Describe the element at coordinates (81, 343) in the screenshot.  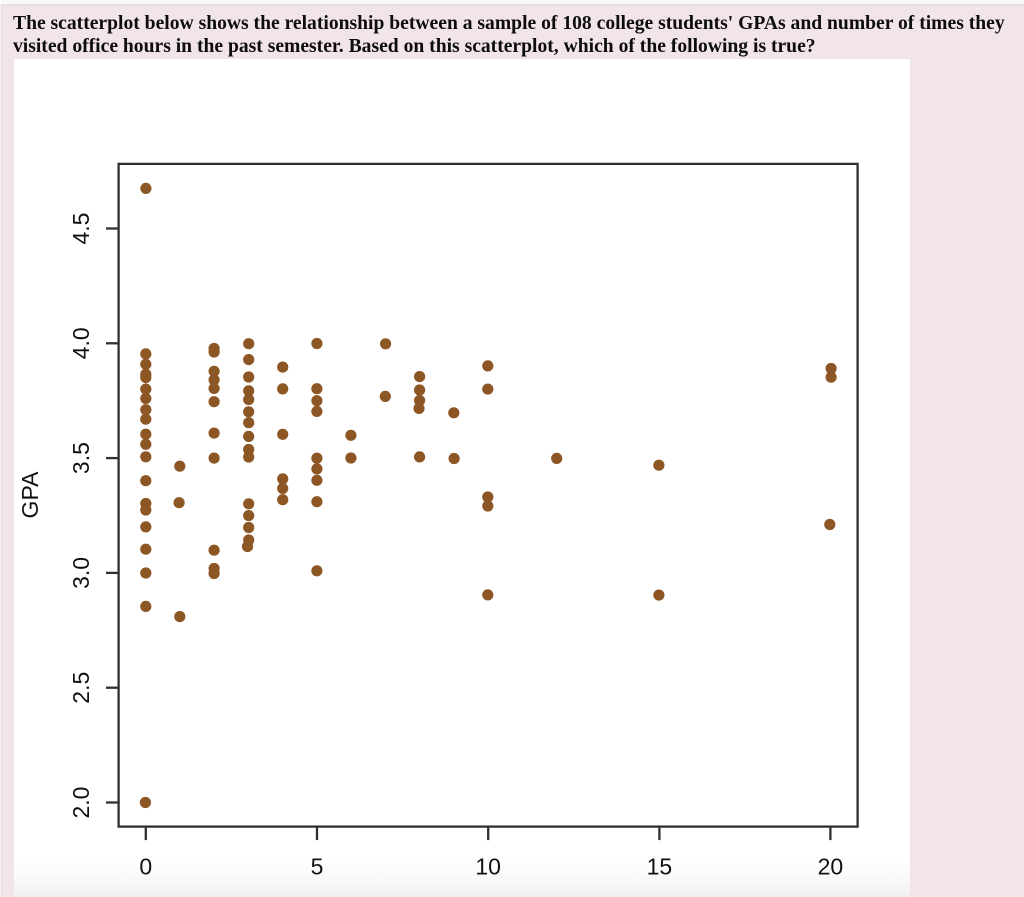
I see `svg-text: 4.0` at that location.